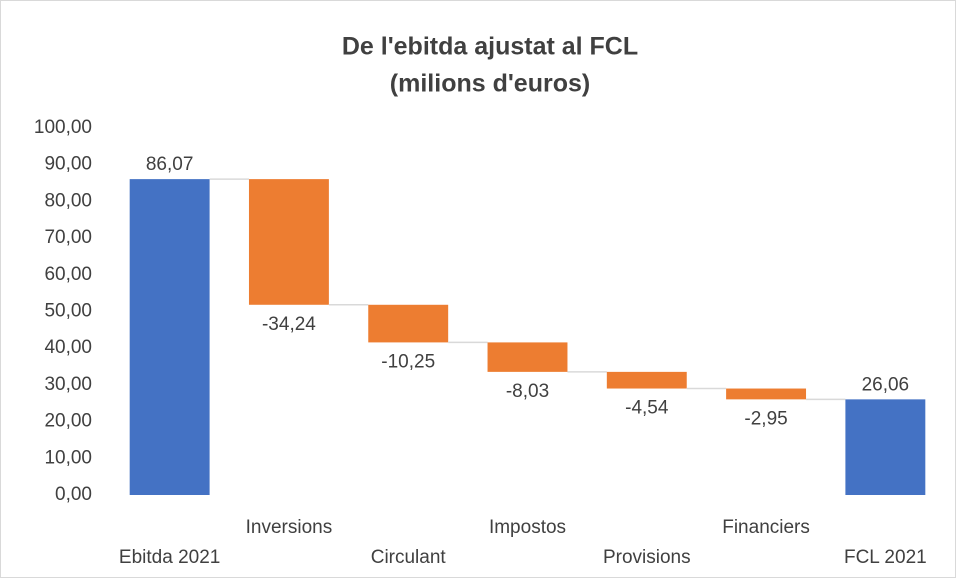  What do you see at coordinates (289, 324) in the screenshot?
I see `value-label: -34,24` at bounding box center [289, 324].